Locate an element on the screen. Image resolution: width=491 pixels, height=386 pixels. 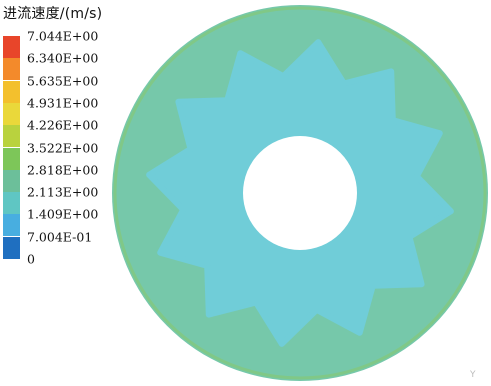
legend-tick-label: 4.931E+00 is located at coordinates (63, 103).